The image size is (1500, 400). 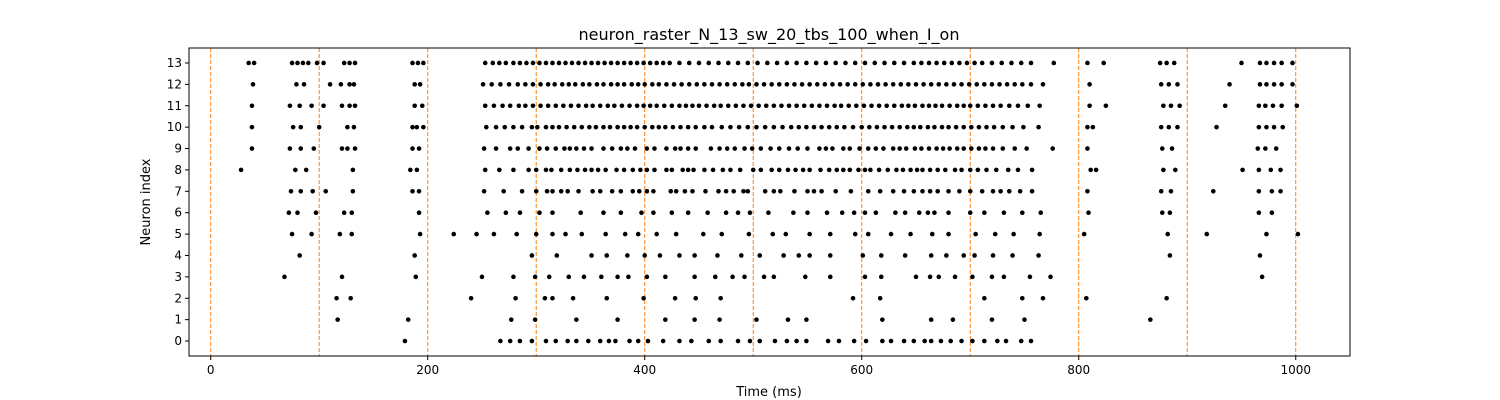 What do you see at coordinates (765, 127) in the screenshot?
I see `spike-n10-t511` at bounding box center [765, 127].